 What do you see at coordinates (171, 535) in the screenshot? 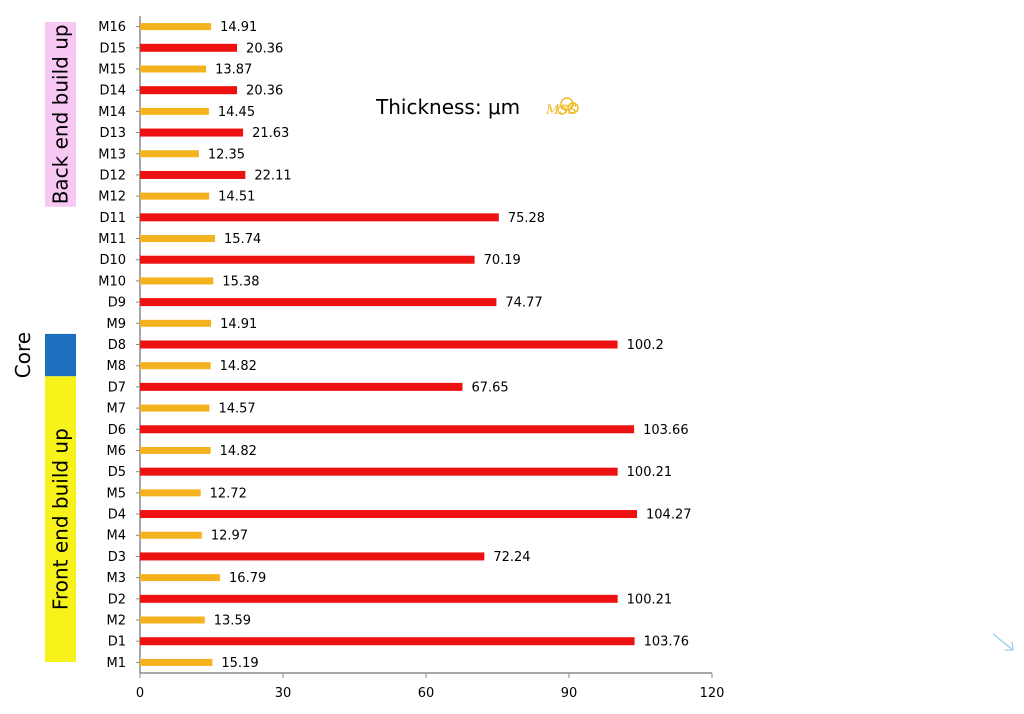
I see `bar-m4` at bounding box center [171, 535].